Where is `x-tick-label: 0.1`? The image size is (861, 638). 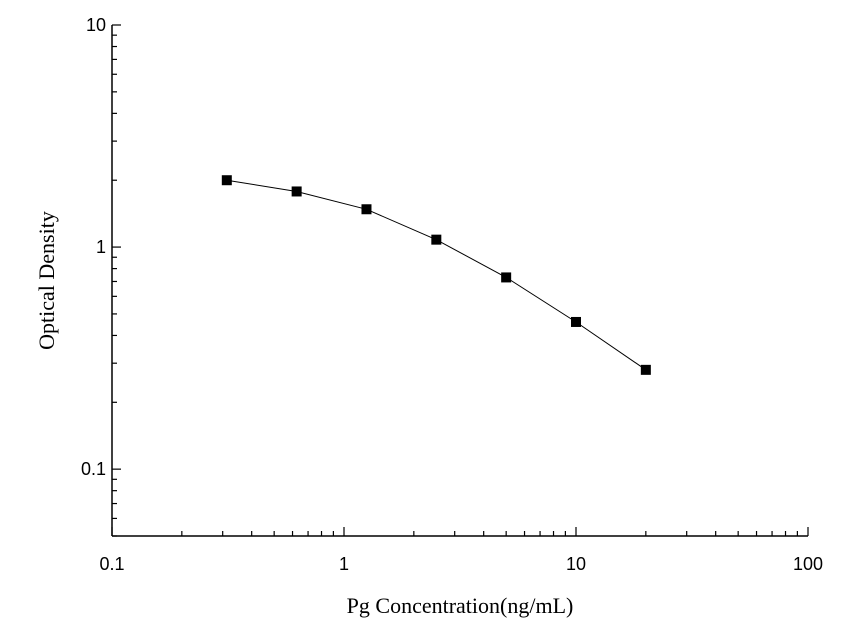 x-tick-label: 0.1 is located at coordinates (111, 564).